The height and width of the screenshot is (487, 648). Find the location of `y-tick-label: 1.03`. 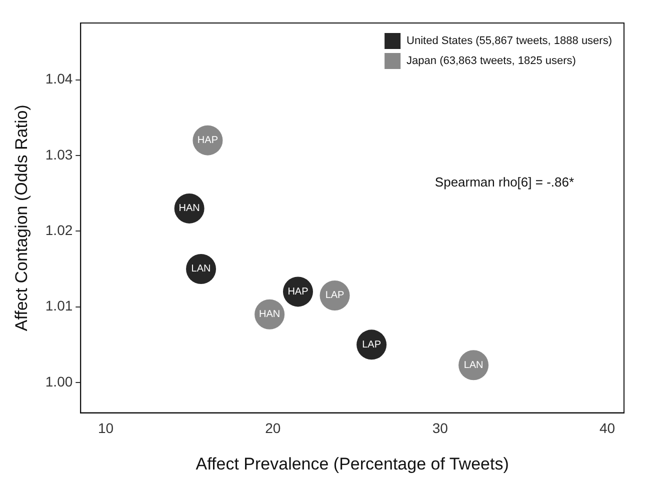

y-tick-label: 1.03 is located at coordinates (59, 154).